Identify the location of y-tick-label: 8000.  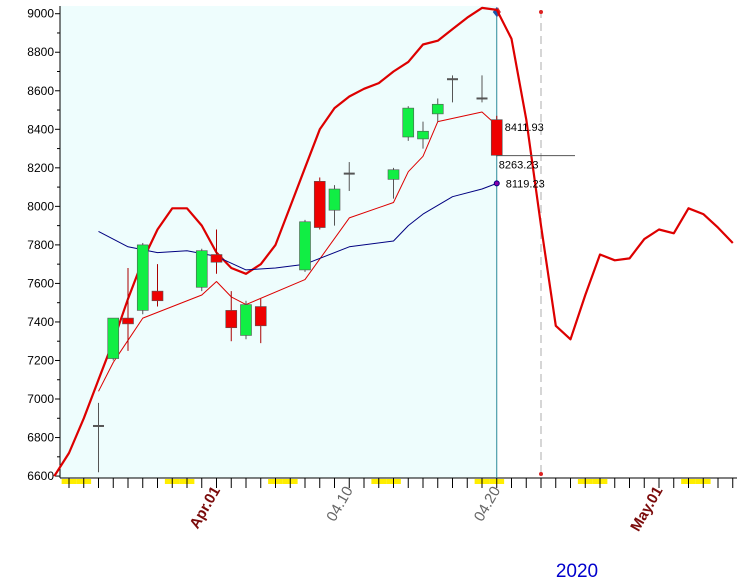
(40, 206).